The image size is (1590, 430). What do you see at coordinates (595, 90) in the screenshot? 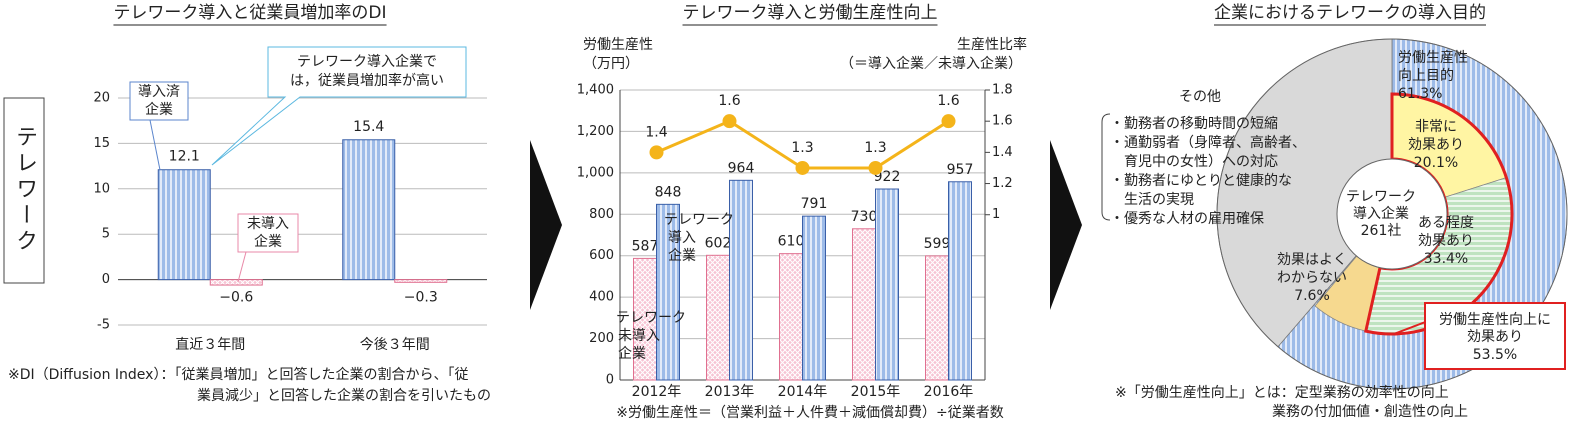
I see `y-tick-label: 1,400` at bounding box center [595, 90].